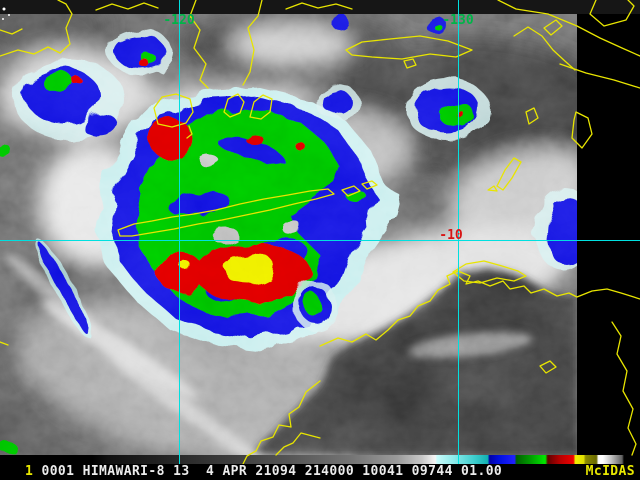  Describe the element at coordinates (457, 20) in the screenshot. I see `meridian-label-130: -130` at that location.